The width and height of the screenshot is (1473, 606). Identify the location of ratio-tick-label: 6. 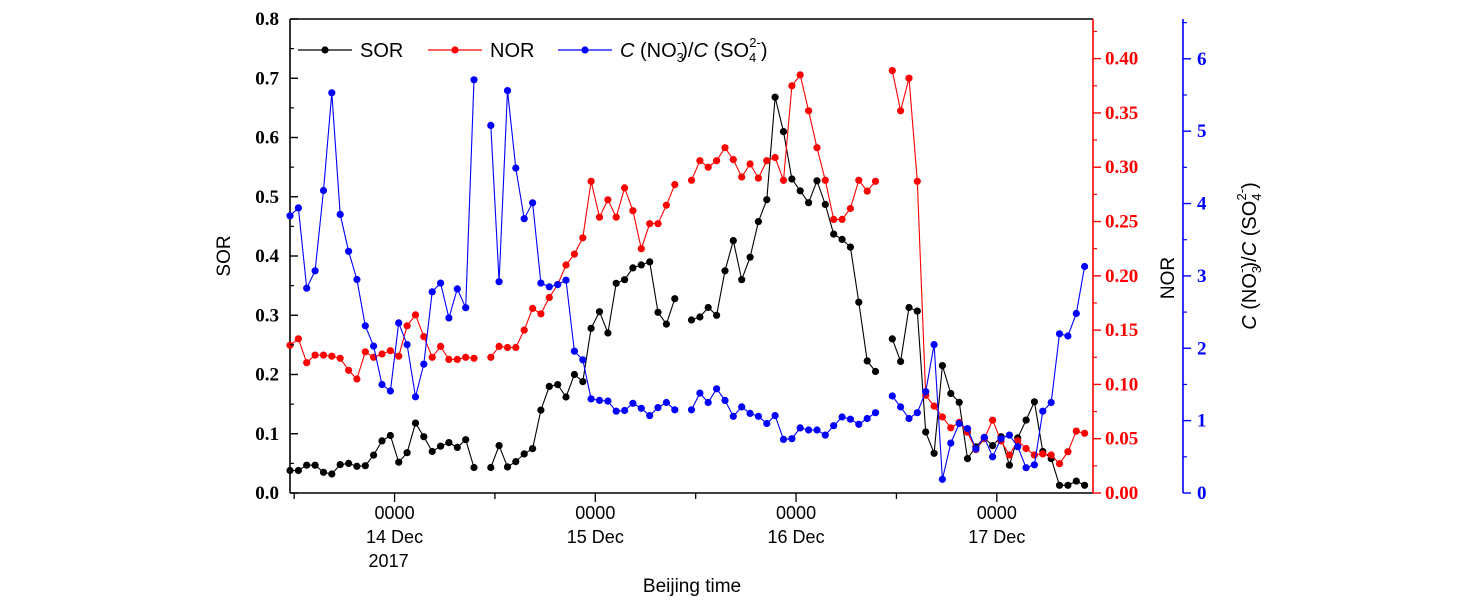
(1202, 59).